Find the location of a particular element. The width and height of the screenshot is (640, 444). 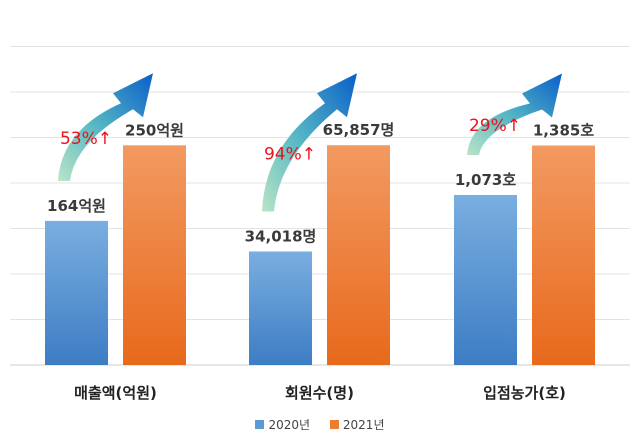

category-label-2: 입점농가(호) is located at coordinates (524, 393).